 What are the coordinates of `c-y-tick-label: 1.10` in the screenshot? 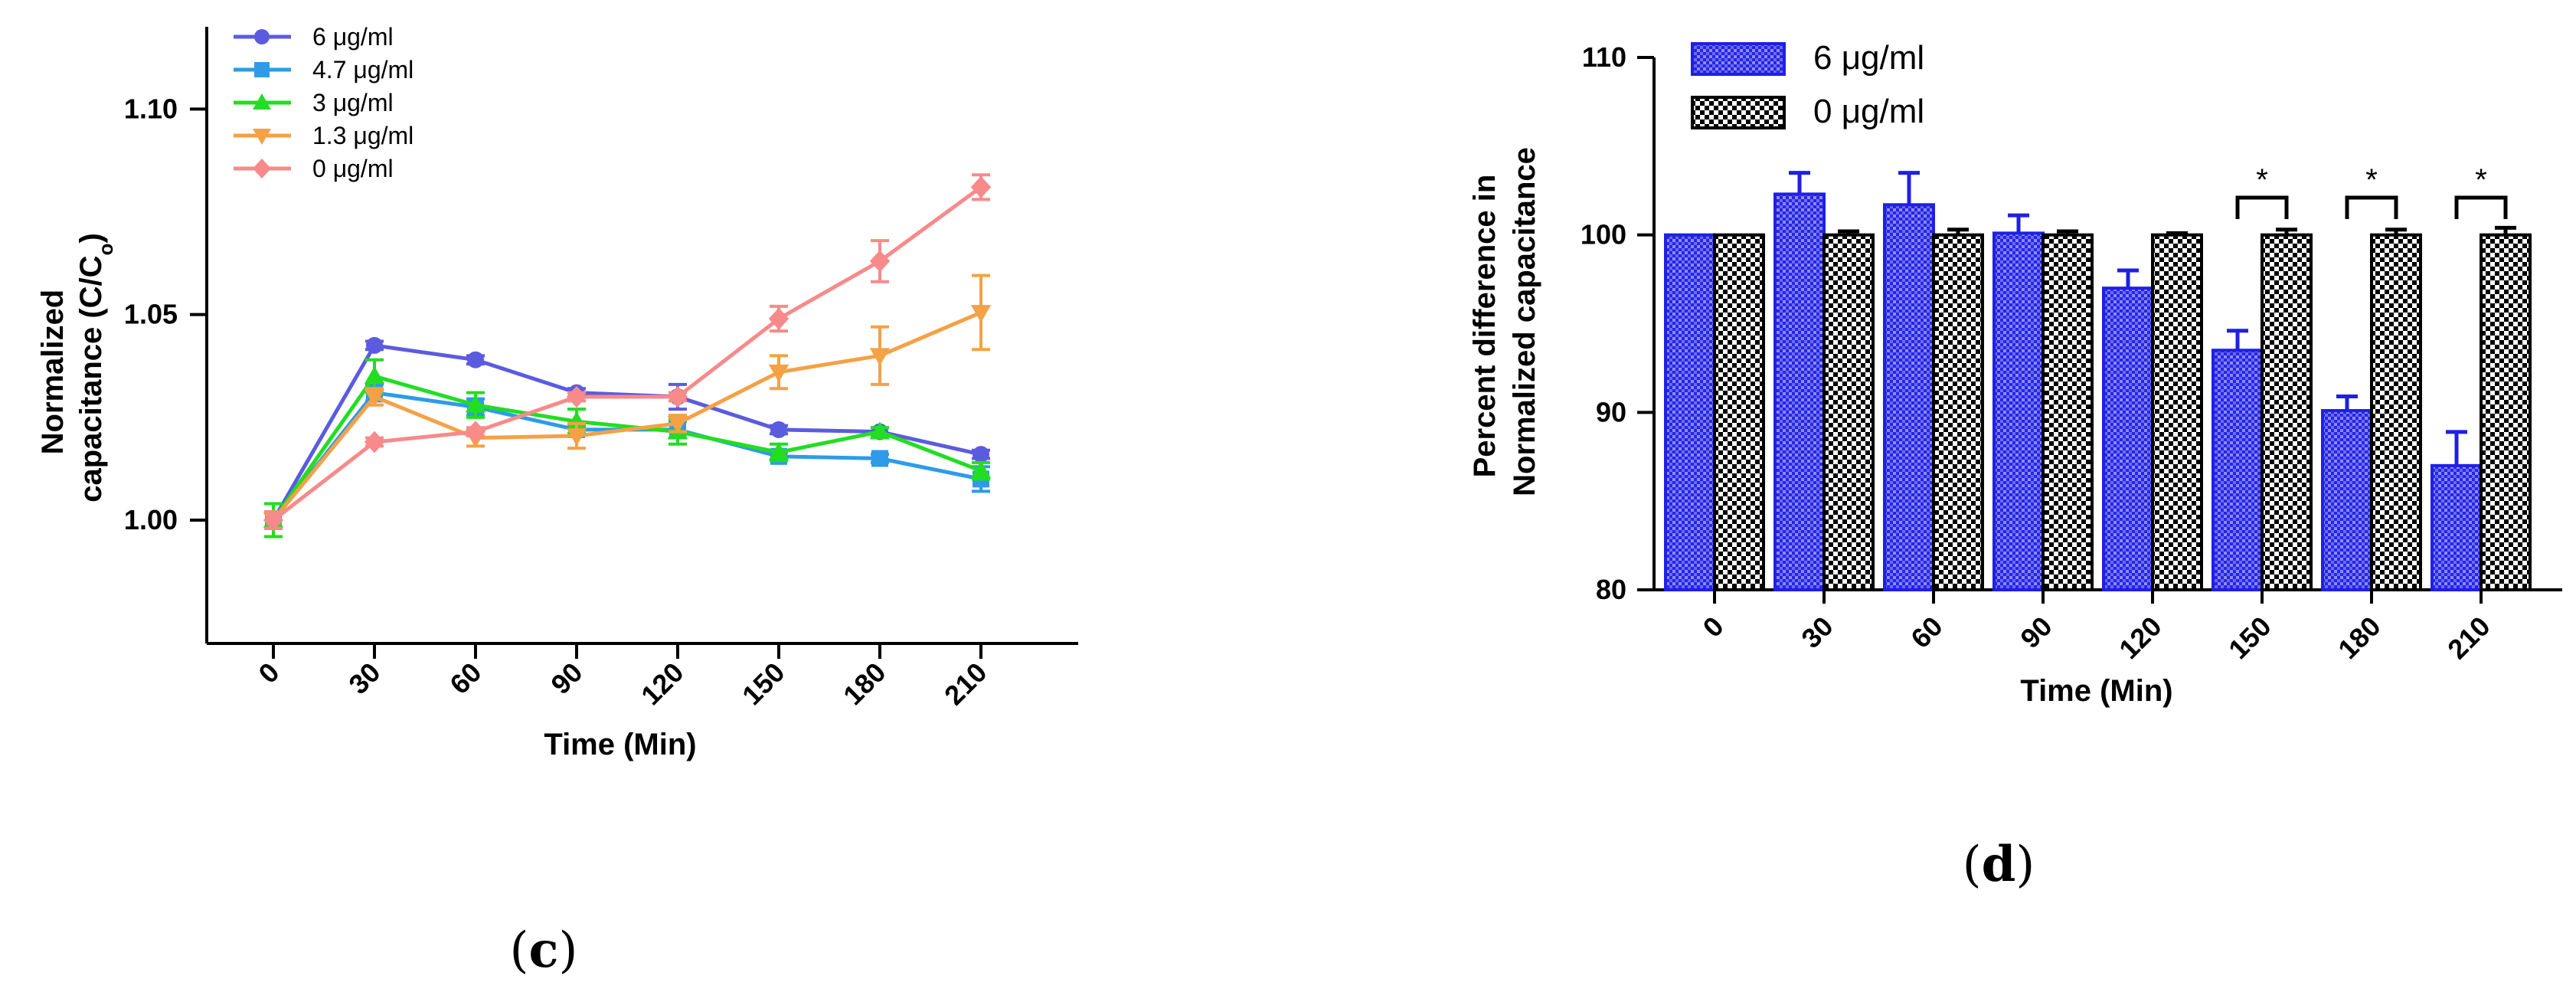 It's located at (151, 108).